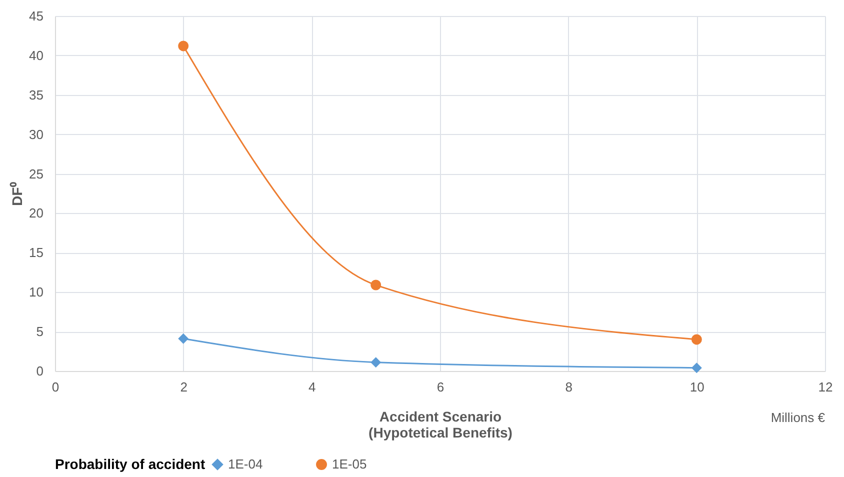  Describe the element at coordinates (440, 424) in the screenshot. I see `x-axis-title: Accident Scenario (Hypotetical Benefits)` at that location.